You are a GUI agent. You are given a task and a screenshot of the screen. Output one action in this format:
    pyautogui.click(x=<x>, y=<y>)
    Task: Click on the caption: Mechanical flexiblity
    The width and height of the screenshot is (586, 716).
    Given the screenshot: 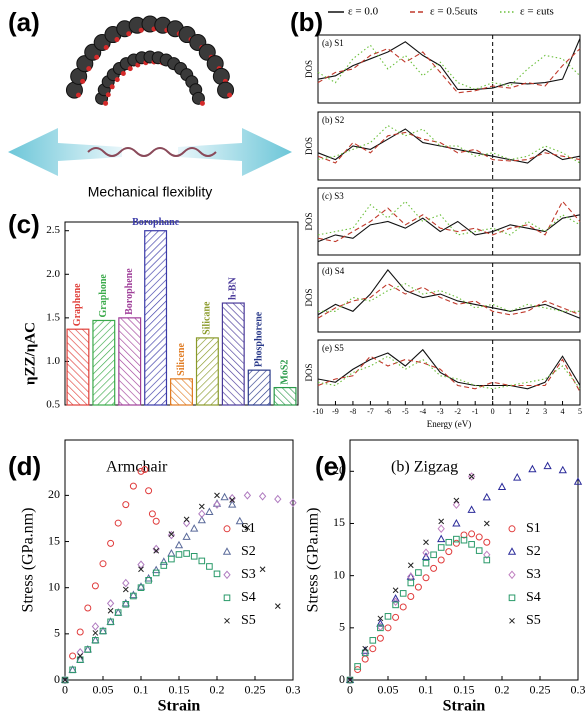 What is the action you would take?
    pyautogui.click(x=150, y=192)
    